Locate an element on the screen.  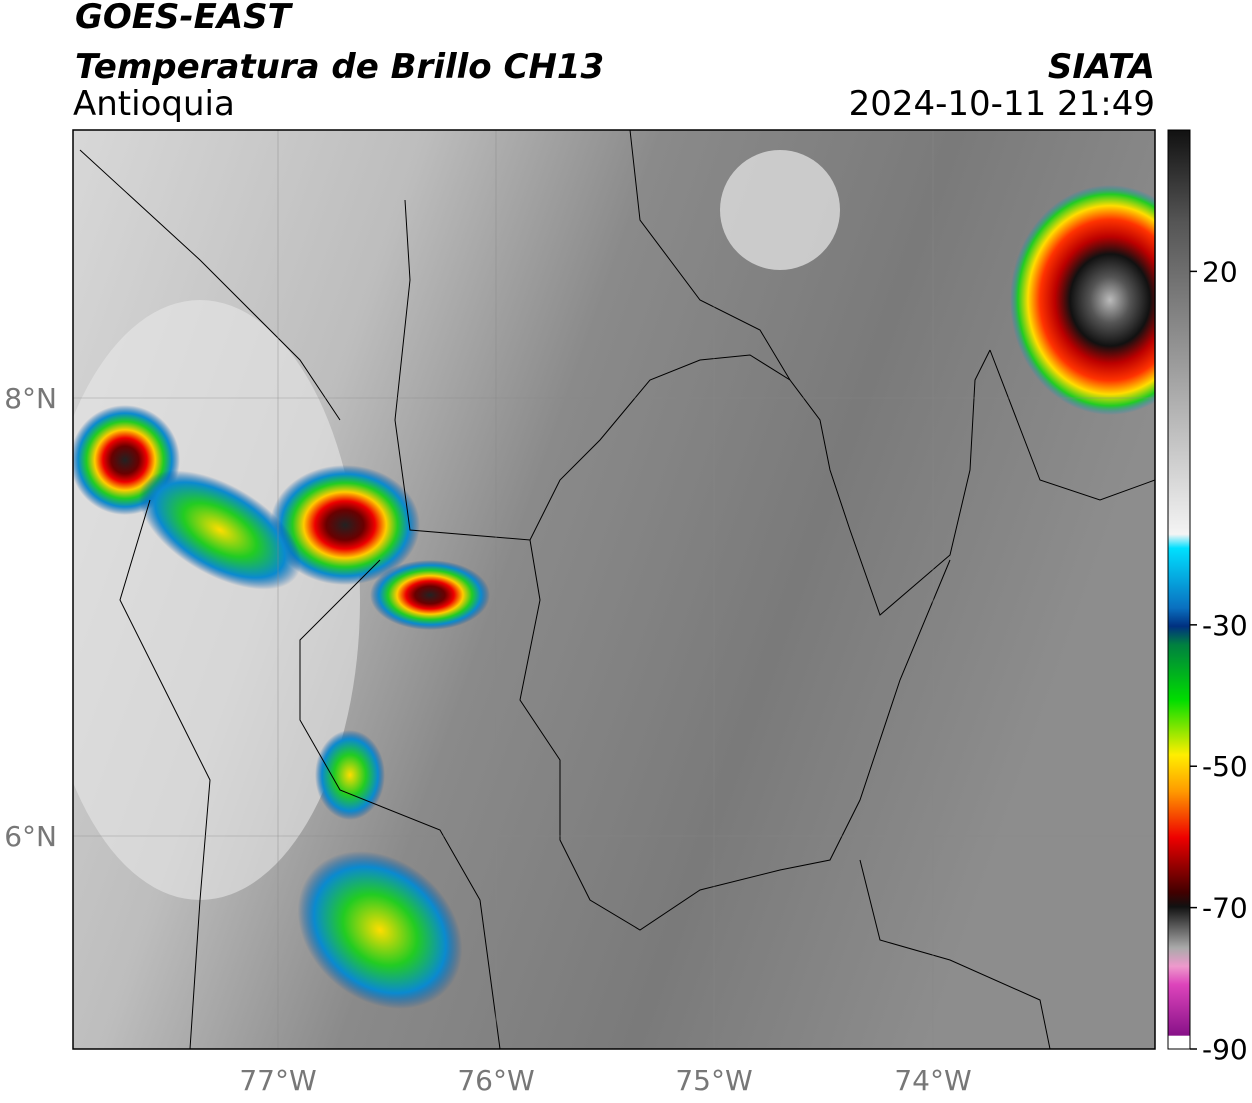
lon-label: 77°W is located at coordinates (277, 1080).